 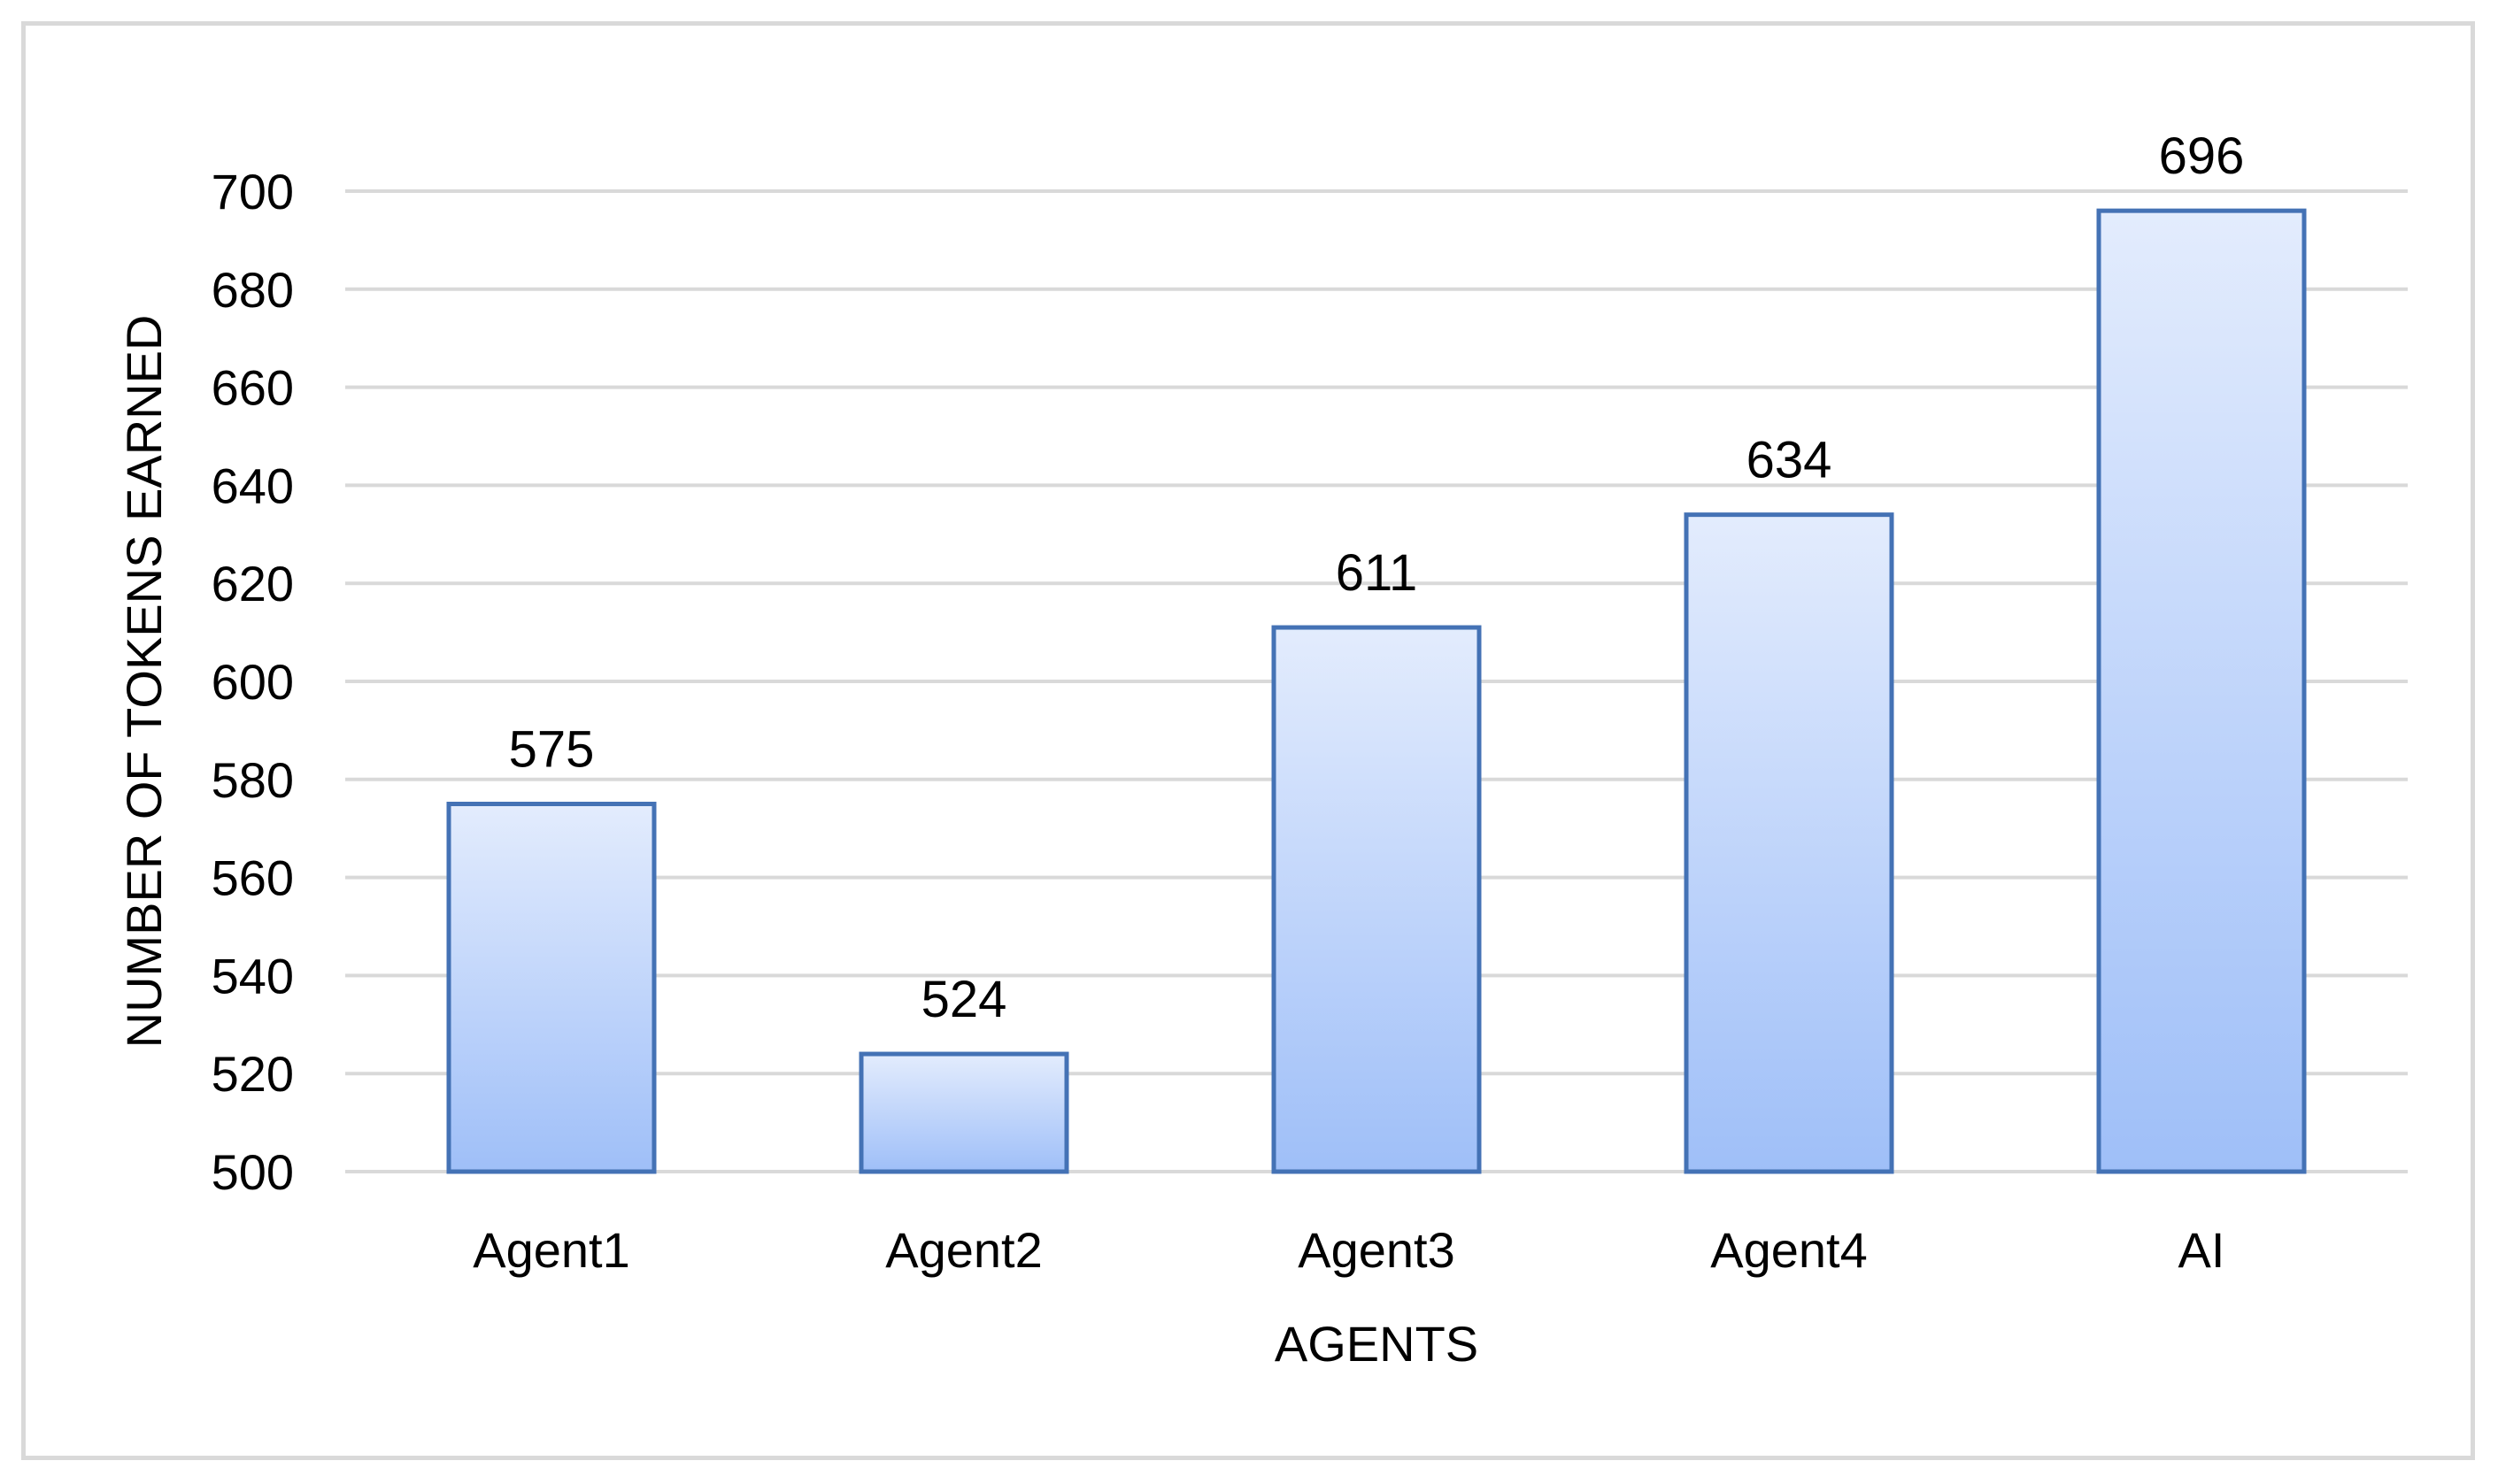 I want to click on y-axis-title: NUMBER OF TOKENS EARNED, so click(x=144, y=682).